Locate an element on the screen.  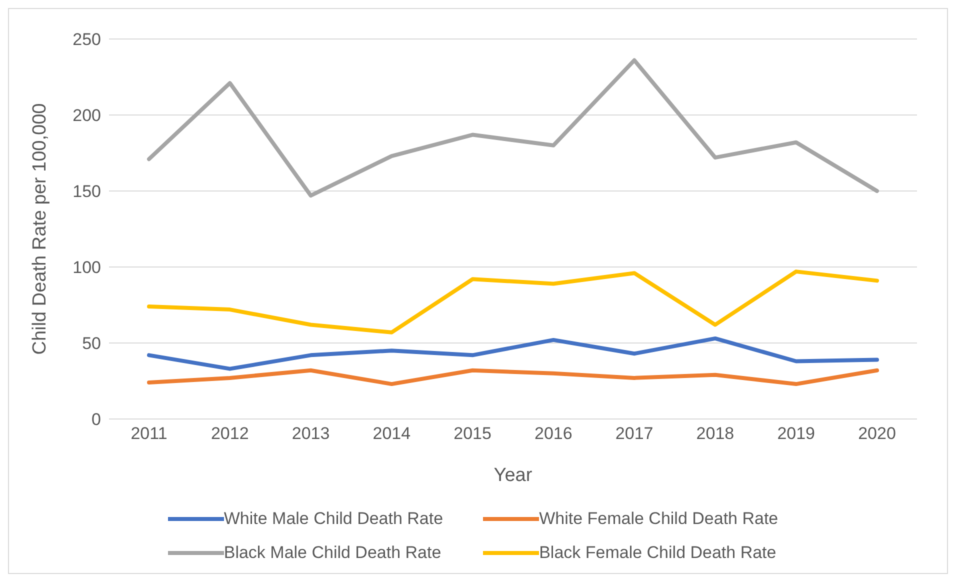
x-tick-label: 2015 is located at coordinates (473, 434).